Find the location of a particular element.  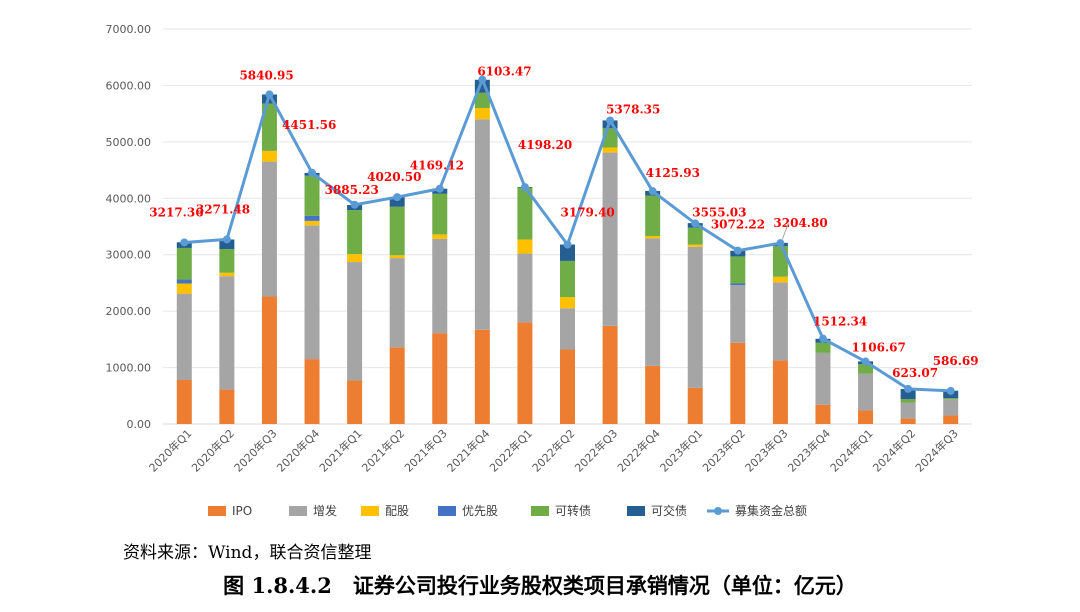

x-tick-label: 2022年Q1 is located at coordinates (510, 450).